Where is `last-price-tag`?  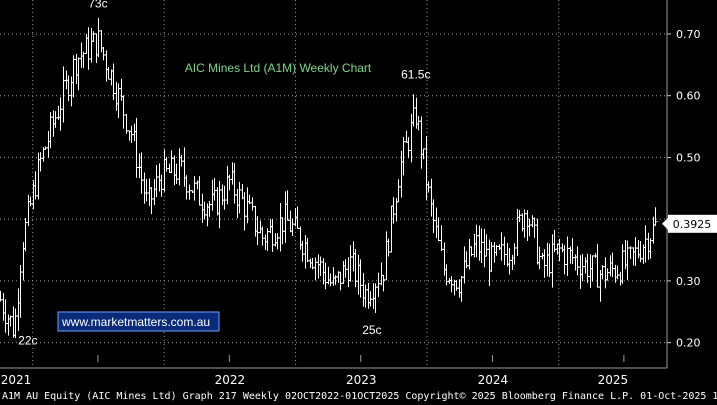
last-price-tag is located at coordinates (692, 223).